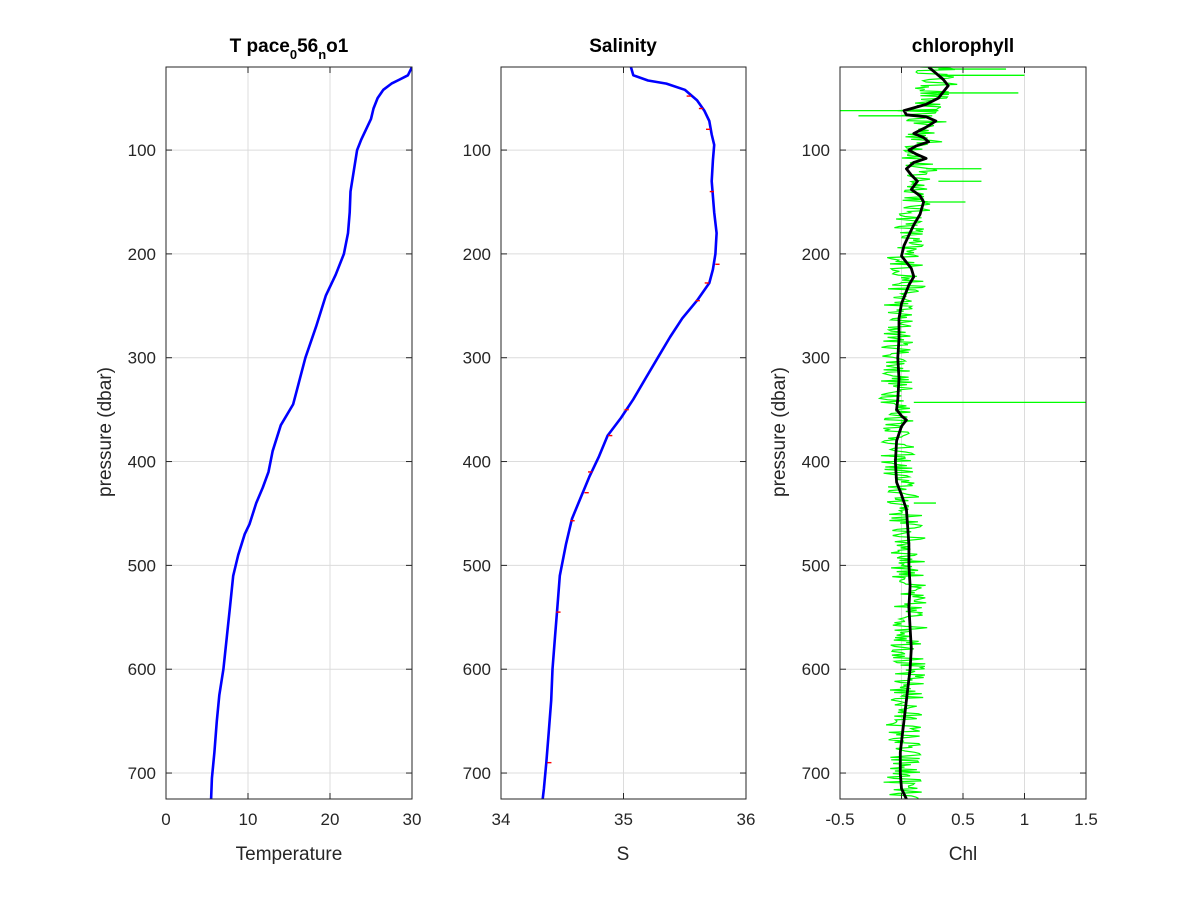 This screenshot has width=1200, height=900. Describe the element at coordinates (142, 358) in the screenshot. I see `temperature-ytick-label-2: 300` at that location.